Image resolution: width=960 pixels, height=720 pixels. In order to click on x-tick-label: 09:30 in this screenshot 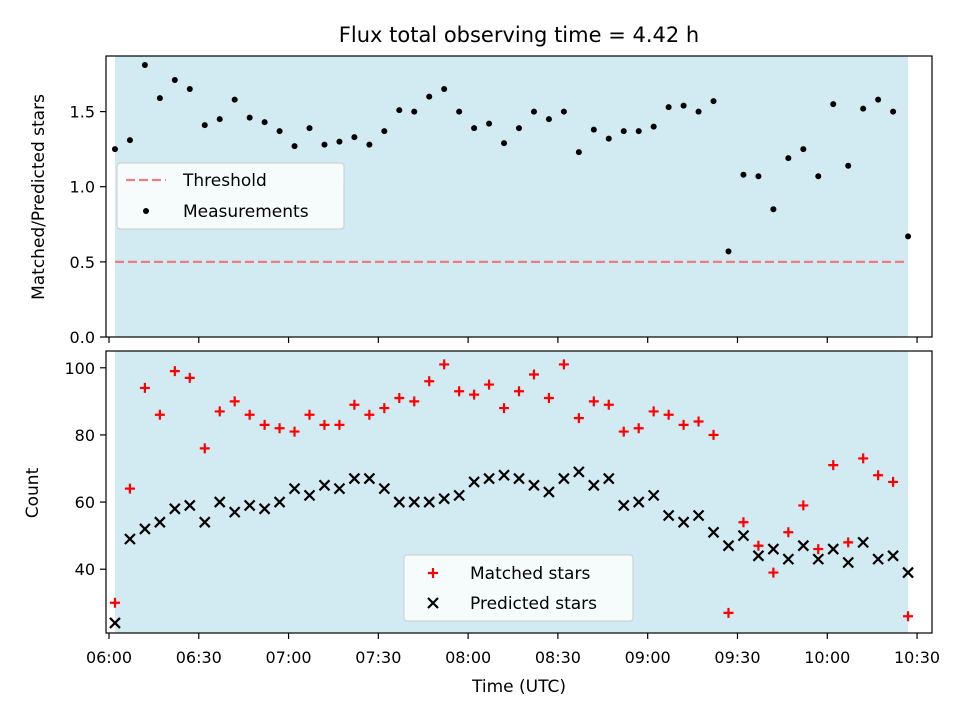, I will do `click(737, 657)`.